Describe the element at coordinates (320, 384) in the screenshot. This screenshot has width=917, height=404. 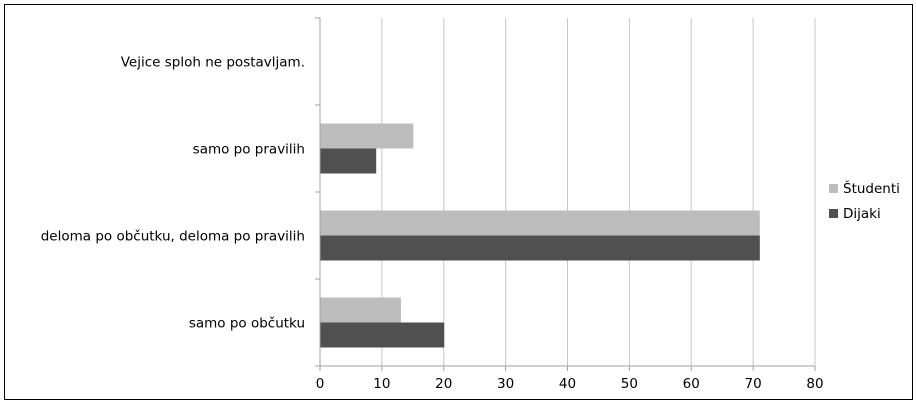
I see `x-tick-label: 0` at that location.